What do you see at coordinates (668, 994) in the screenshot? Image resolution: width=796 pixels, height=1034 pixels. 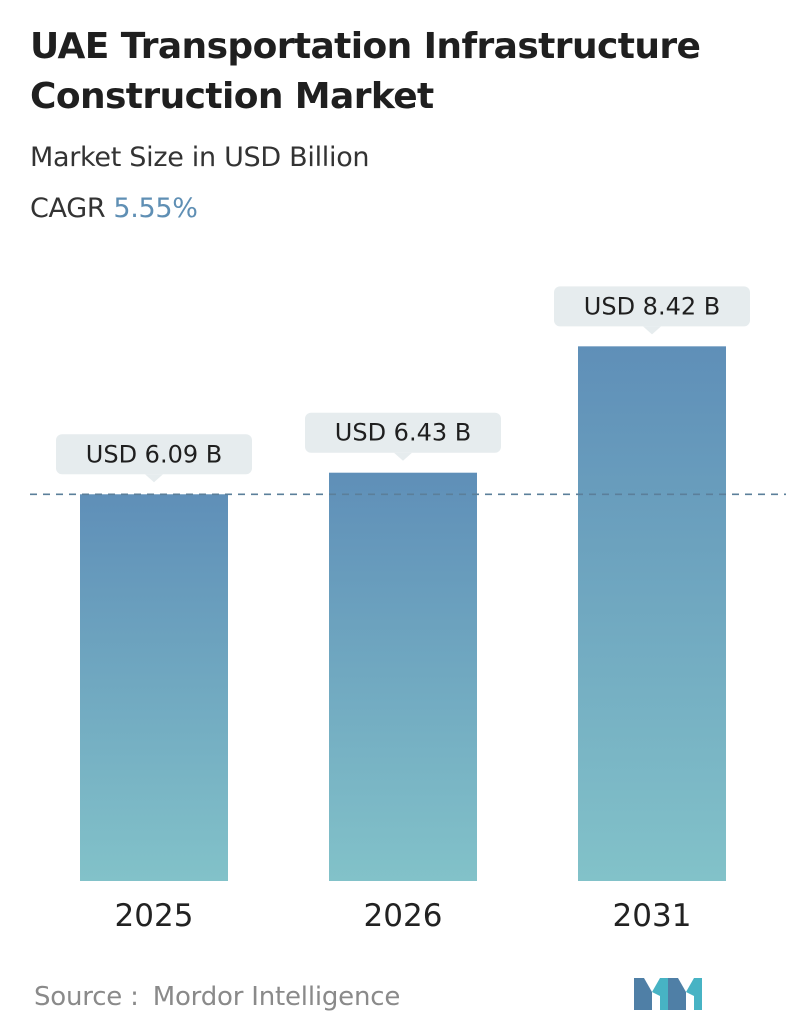 I see `mordor-intelligence-logo` at bounding box center [668, 994].